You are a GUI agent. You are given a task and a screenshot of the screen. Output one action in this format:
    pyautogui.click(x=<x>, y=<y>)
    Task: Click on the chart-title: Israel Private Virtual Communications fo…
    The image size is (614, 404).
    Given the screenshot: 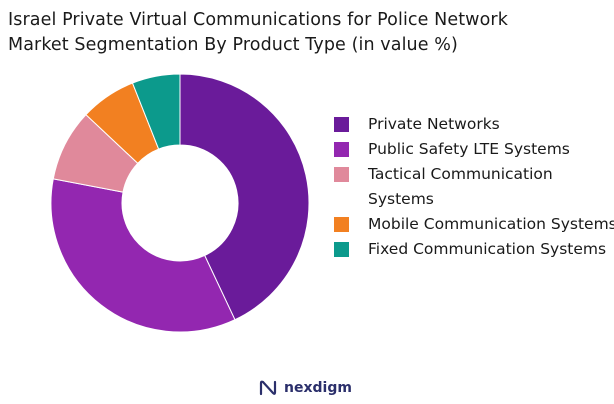 What is the action you would take?
    pyautogui.click(x=258, y=33)
    